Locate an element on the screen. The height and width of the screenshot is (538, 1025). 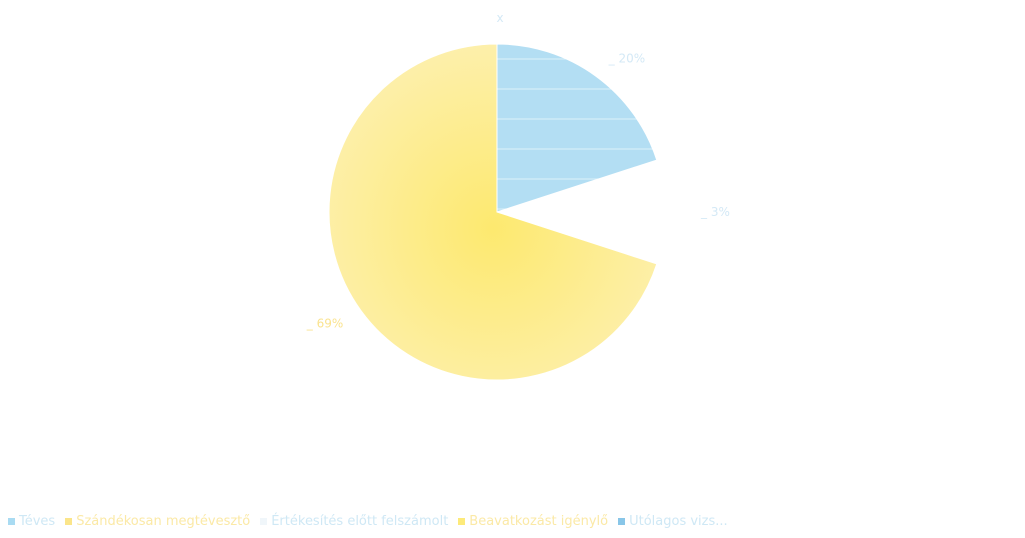
data-label-3: _ 69% is located at coordinates (325, 324).